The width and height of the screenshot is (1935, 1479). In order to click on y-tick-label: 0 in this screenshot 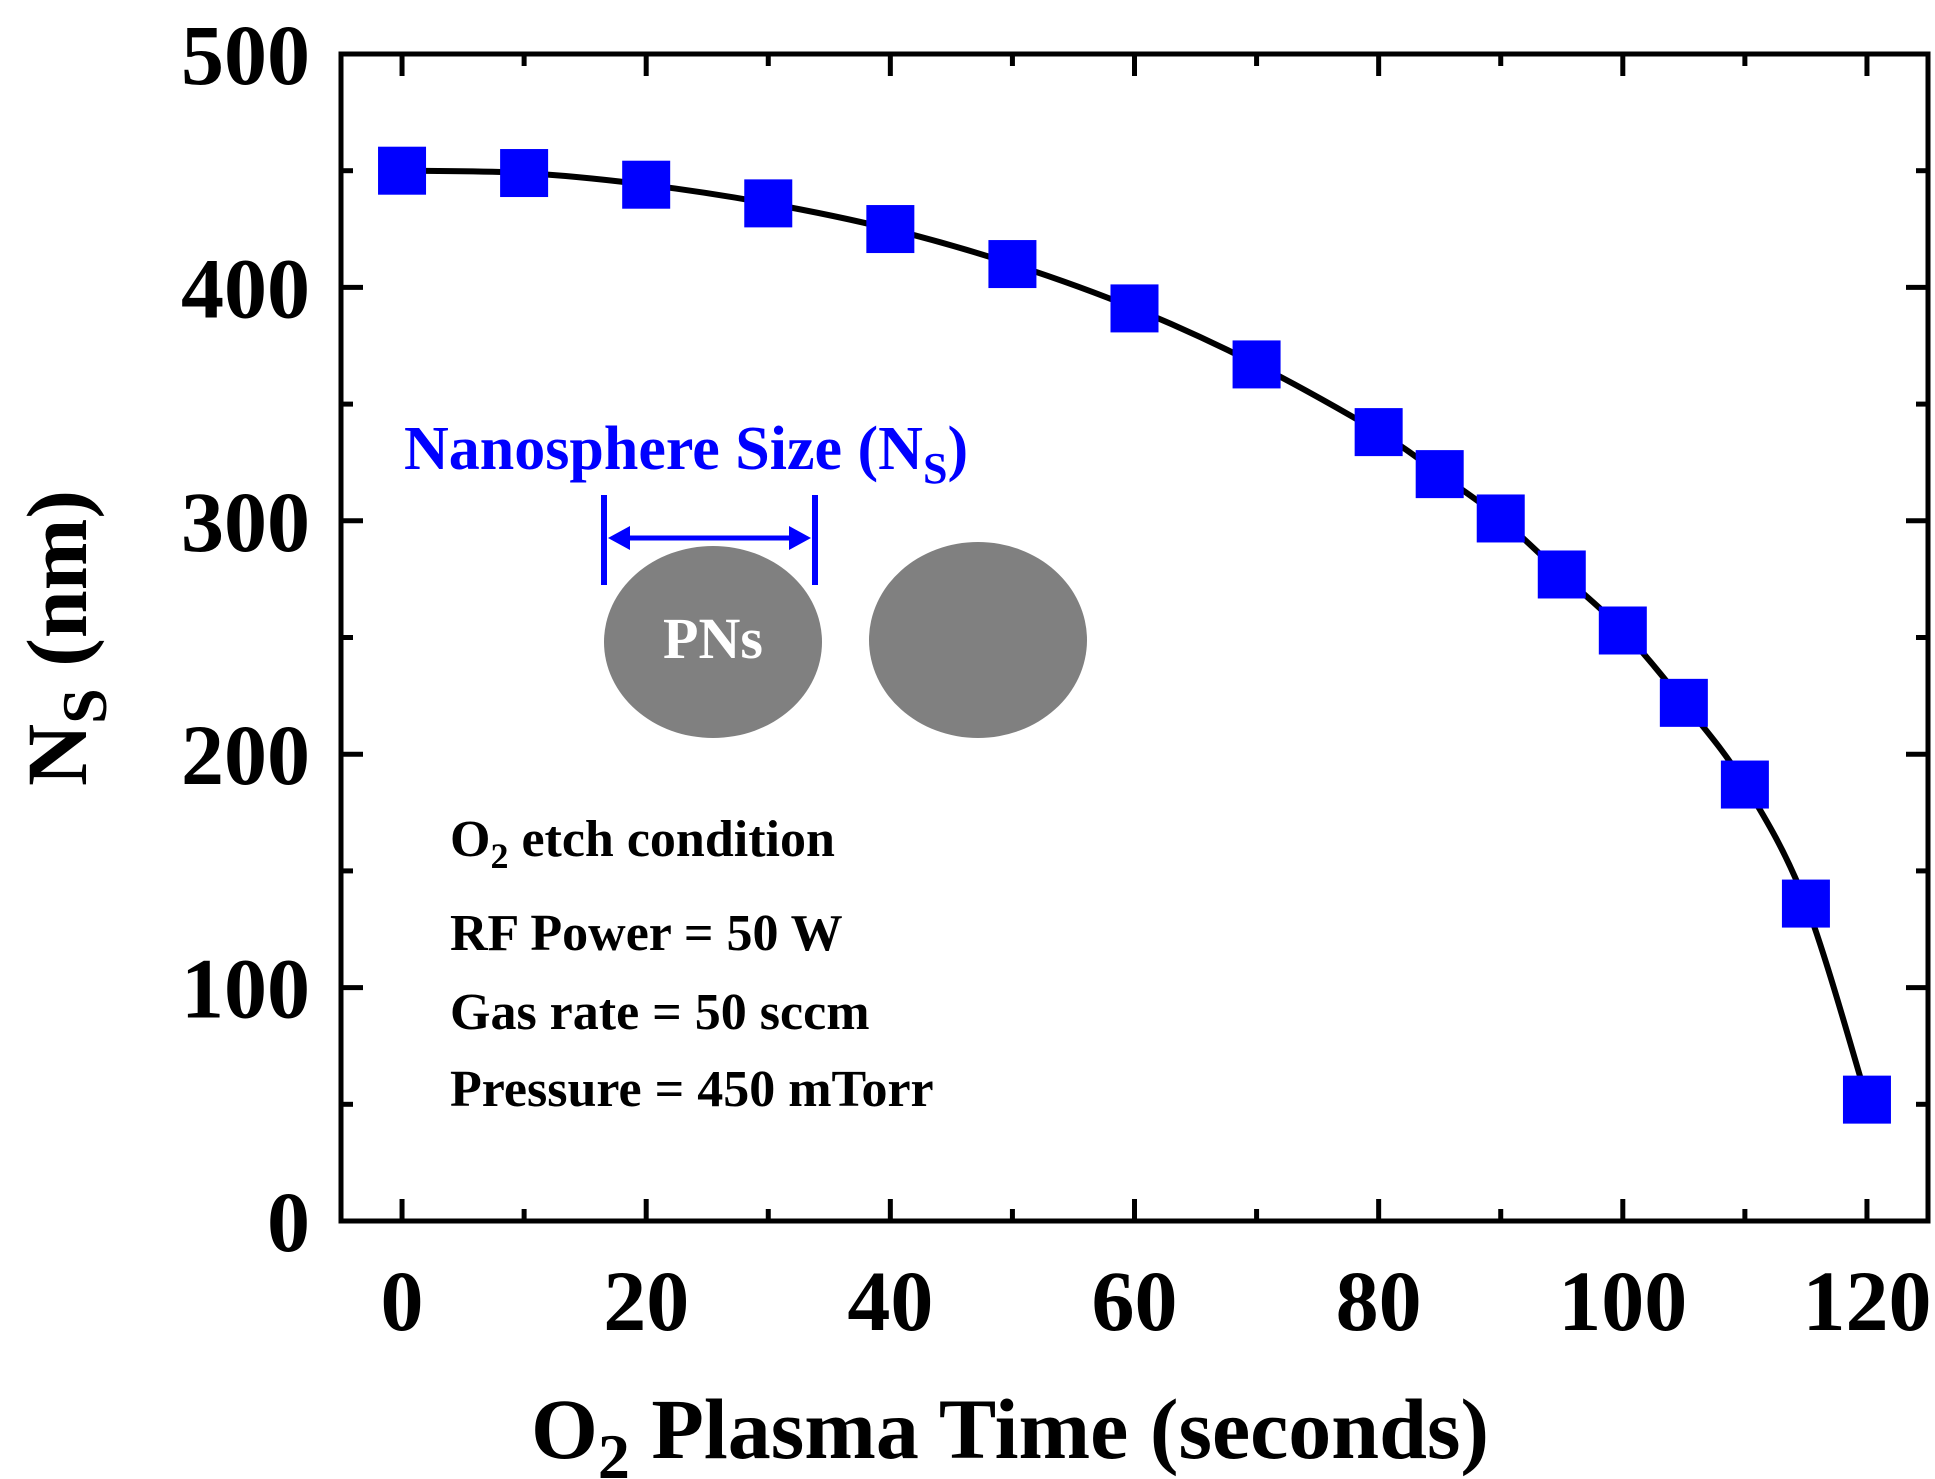, I will do `click(288, 1222)`.